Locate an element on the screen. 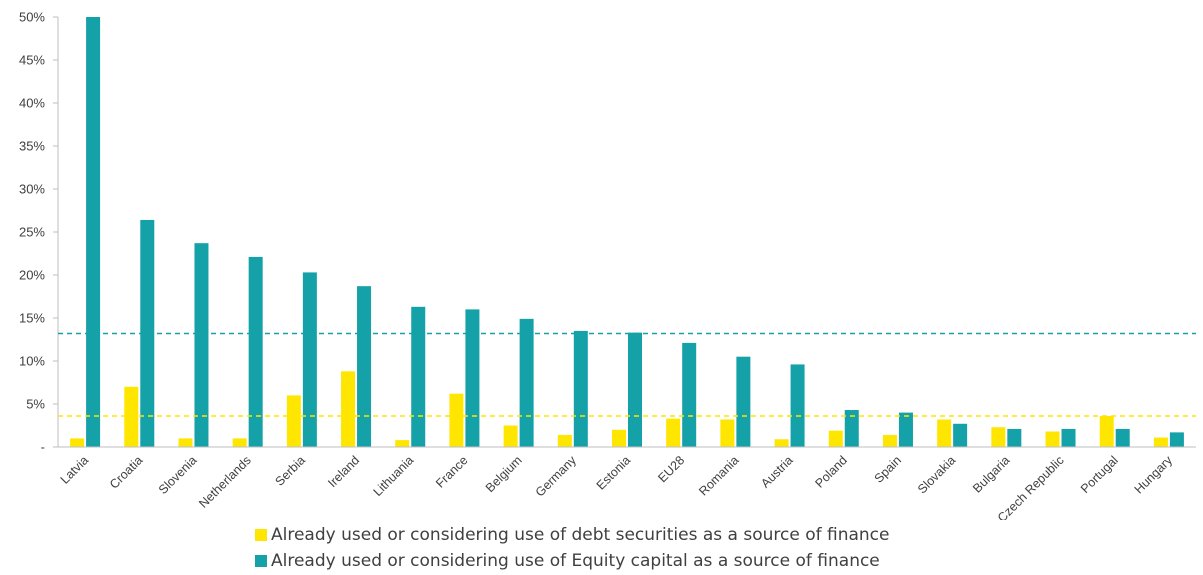 This screenshot has width=1203, height=575. y-tick-label: 50% is located at coordinates (32, 17).